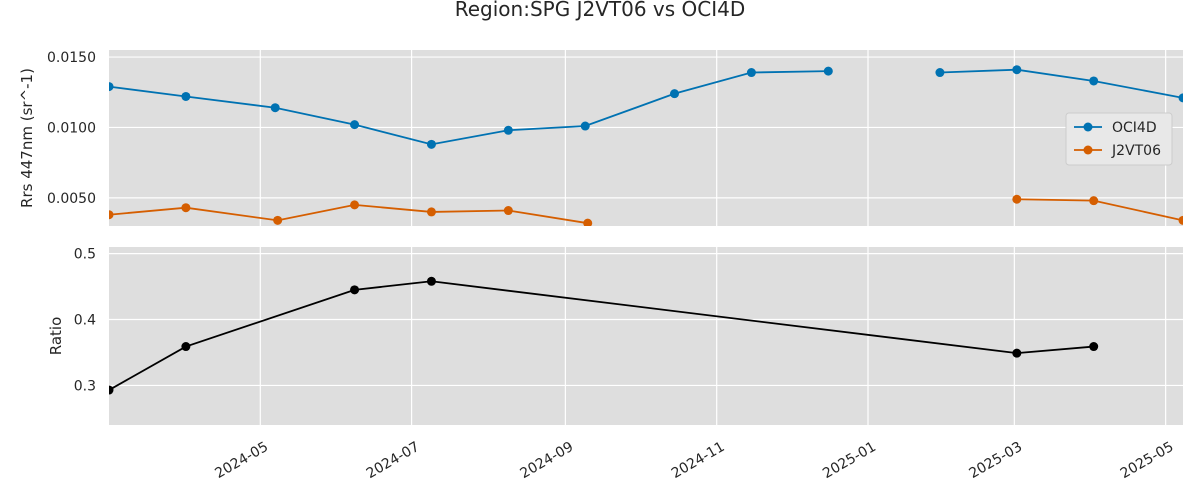  What do you see at coordinates (698, 460) in the screenshot?
I see `x-tick-label: 2024-11` at bounding box center [698, 460].